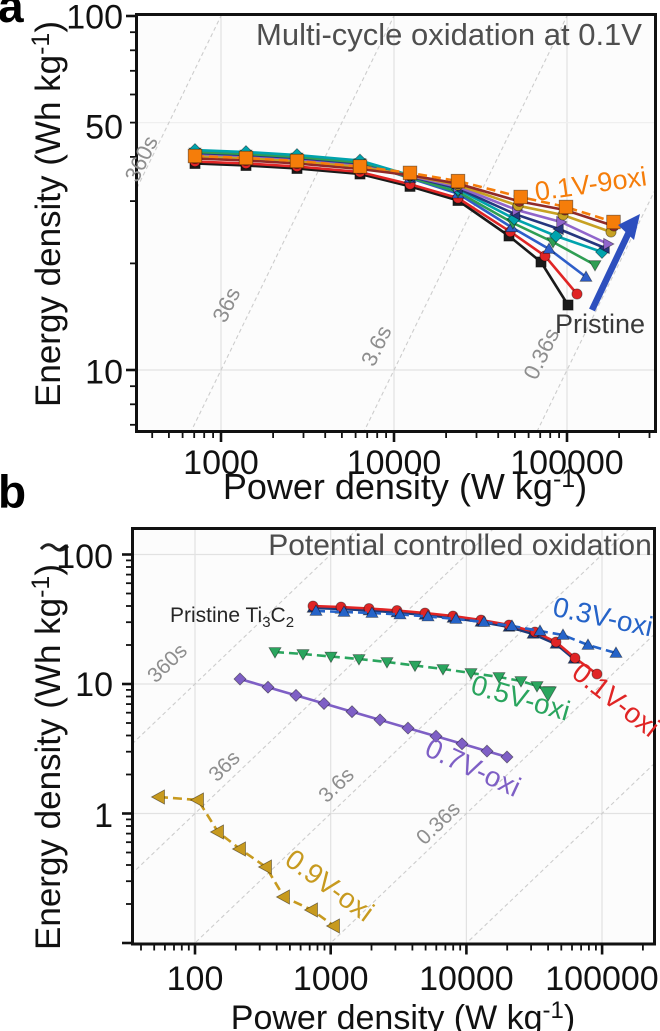 Image resolution: width=660 pixels, height=1031 pixels. What do you see at coordinates (103, 816) in the screenshot?
I see `svg-text: 1` at bounding box center [103, 816].